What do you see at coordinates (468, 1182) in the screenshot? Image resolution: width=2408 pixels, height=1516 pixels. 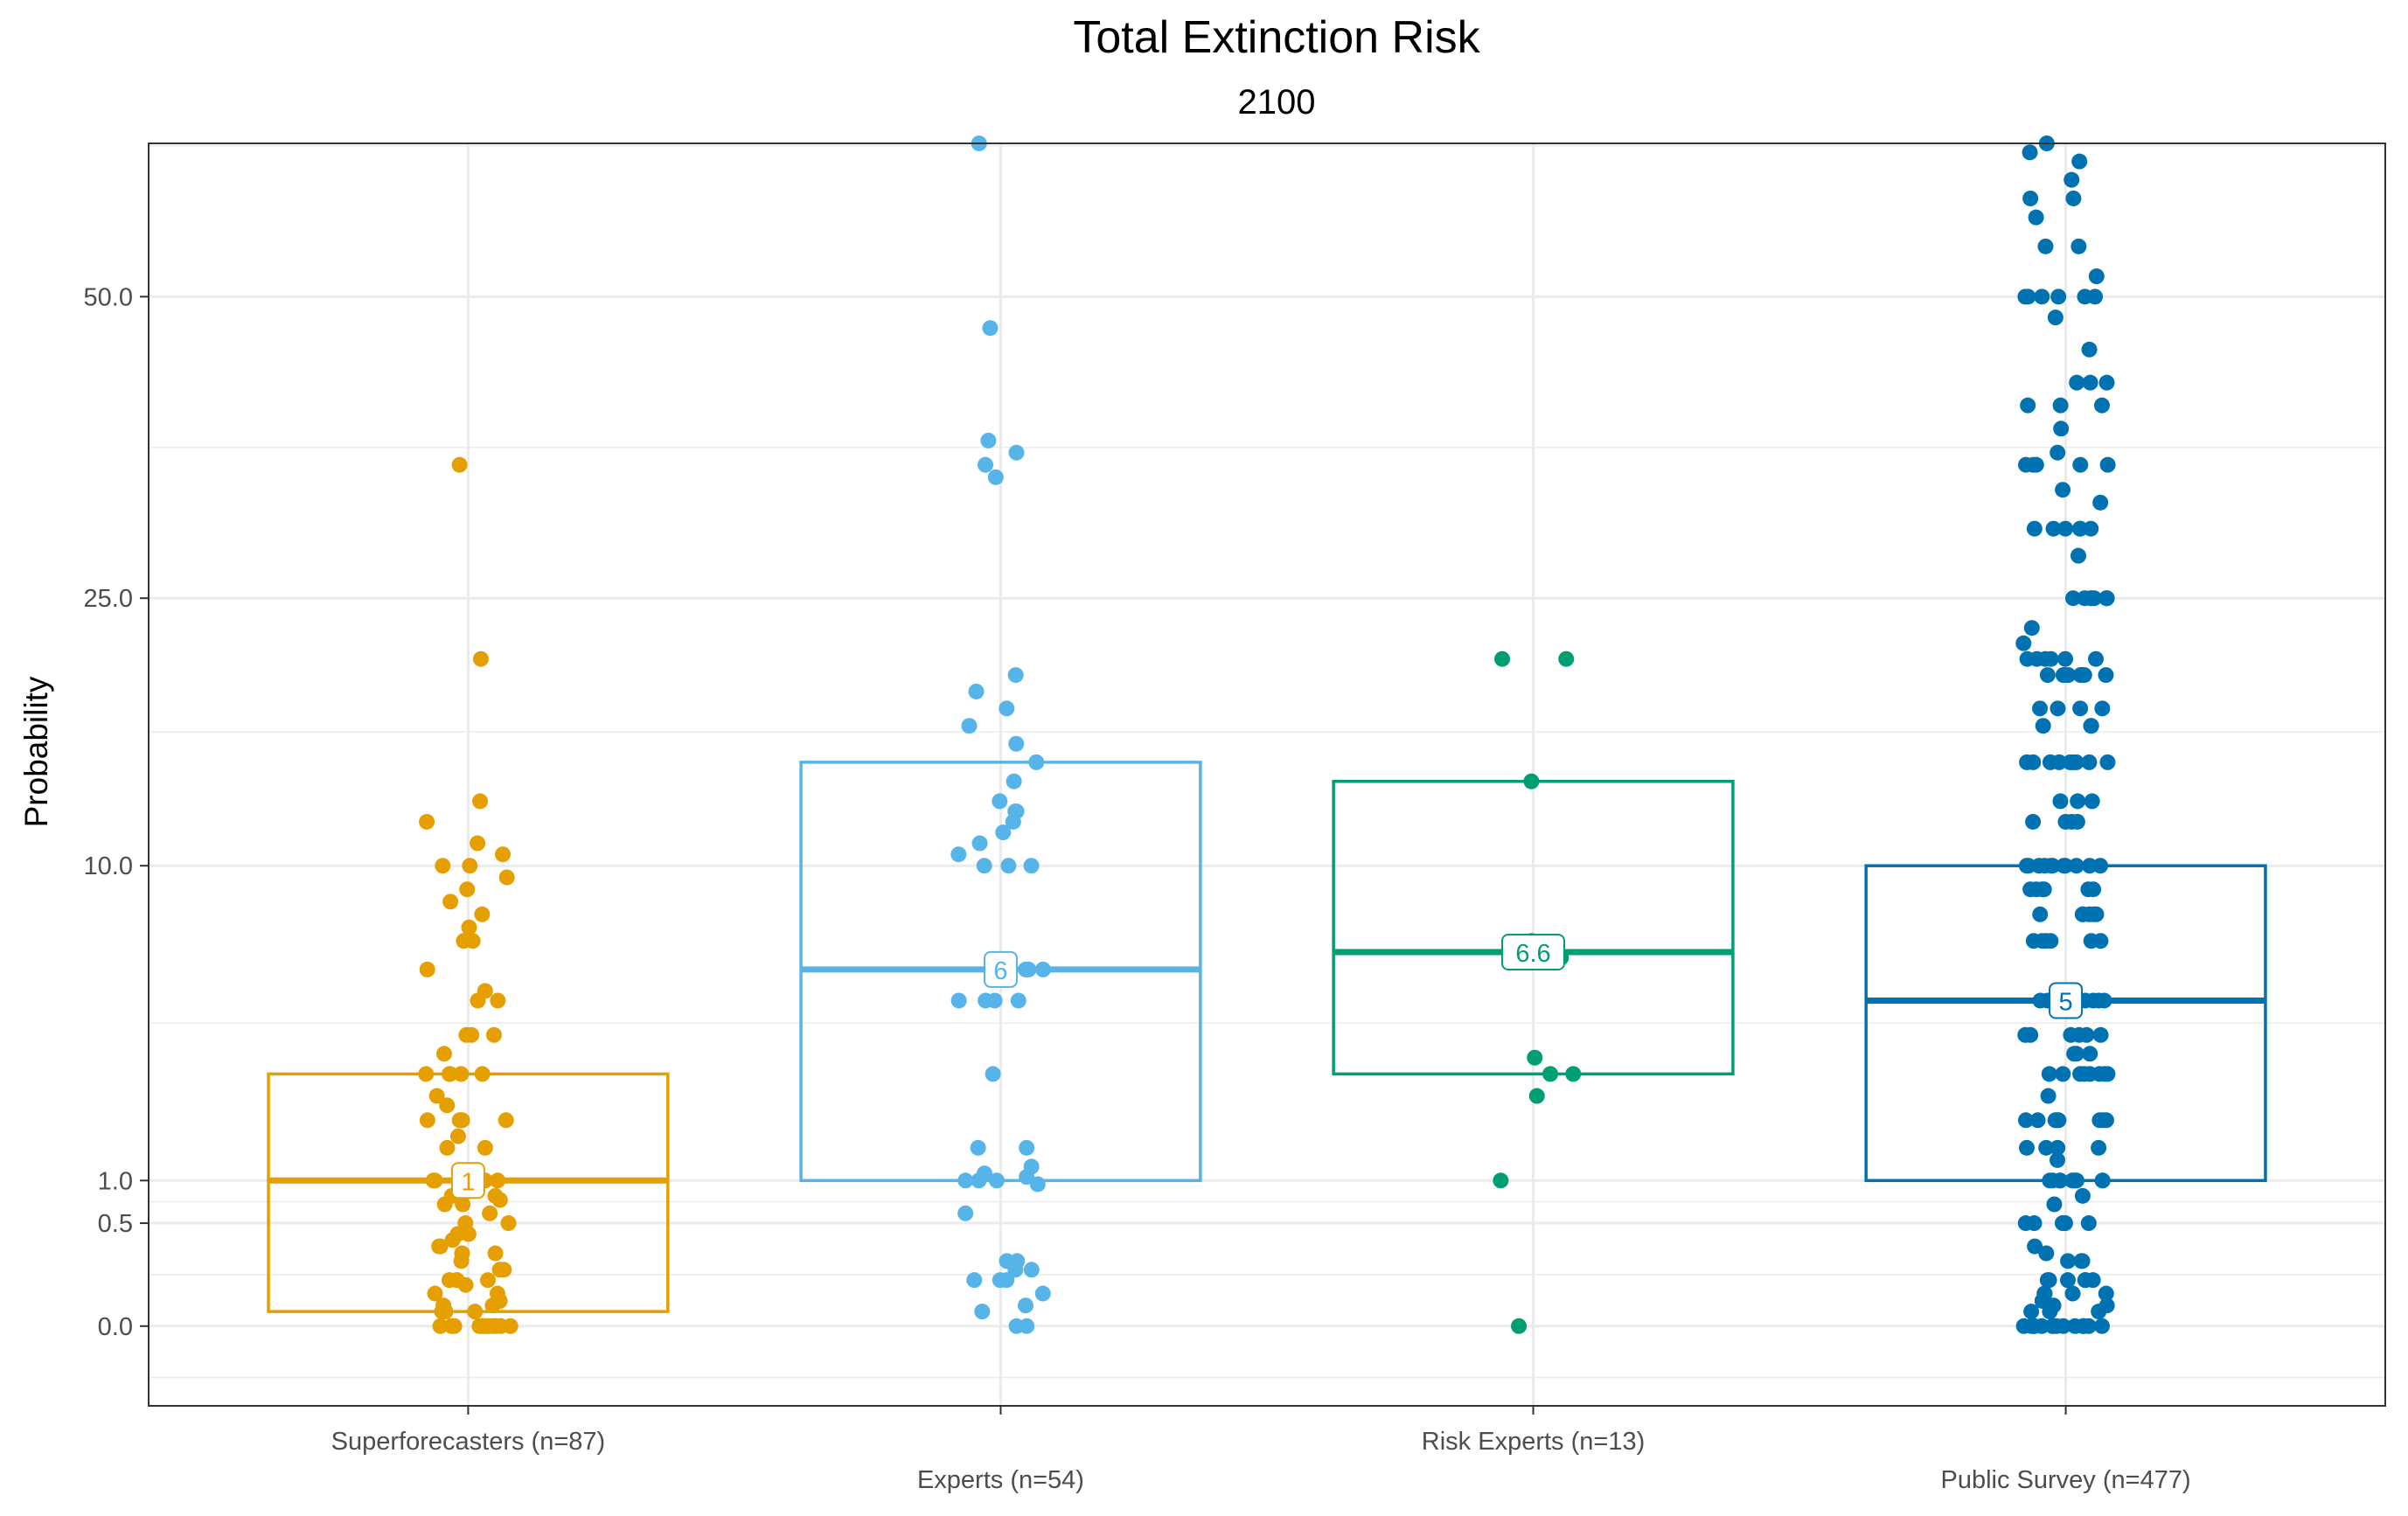 I see `median-label-text: 1` at bounding box center [468, 1182].